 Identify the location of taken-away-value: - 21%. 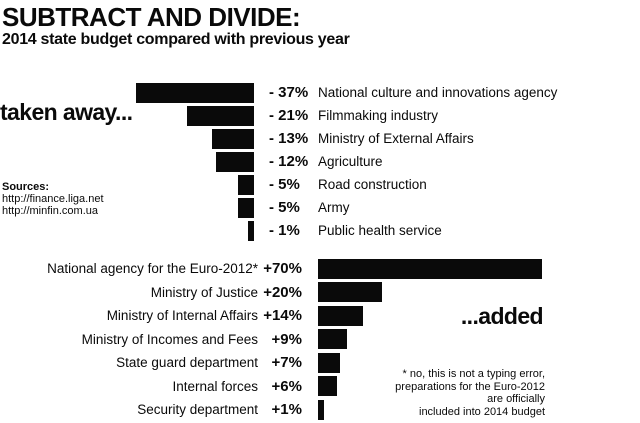
(289, 115).